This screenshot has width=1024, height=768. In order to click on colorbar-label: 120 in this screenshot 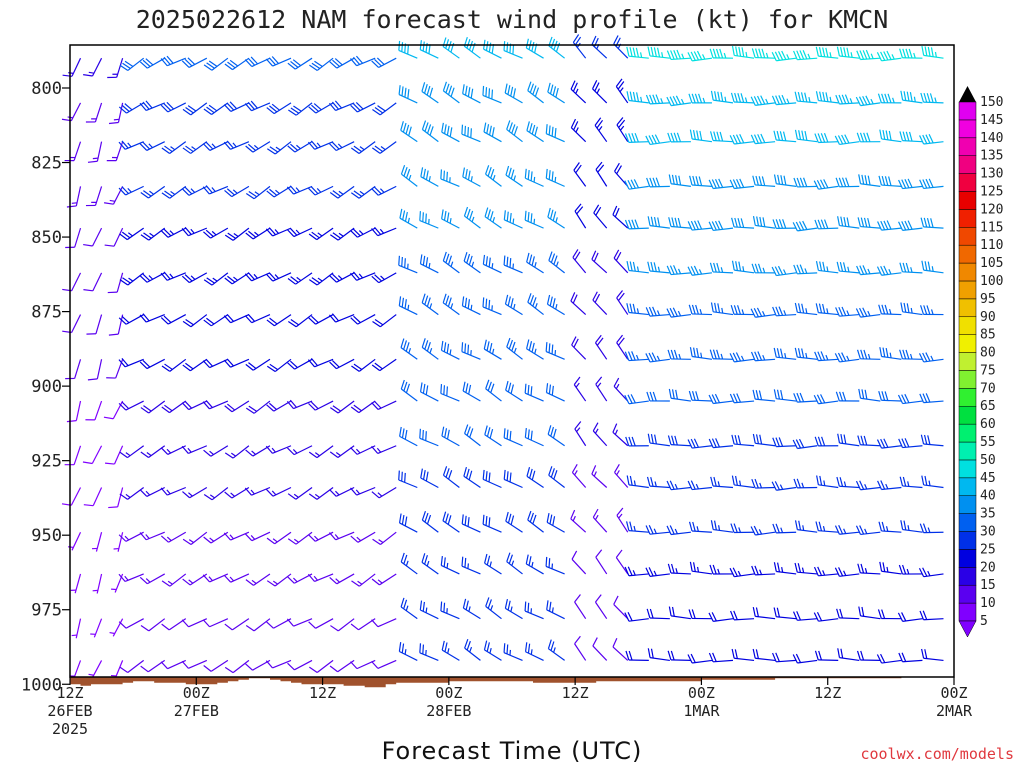, I will do `click(991, 209)`.